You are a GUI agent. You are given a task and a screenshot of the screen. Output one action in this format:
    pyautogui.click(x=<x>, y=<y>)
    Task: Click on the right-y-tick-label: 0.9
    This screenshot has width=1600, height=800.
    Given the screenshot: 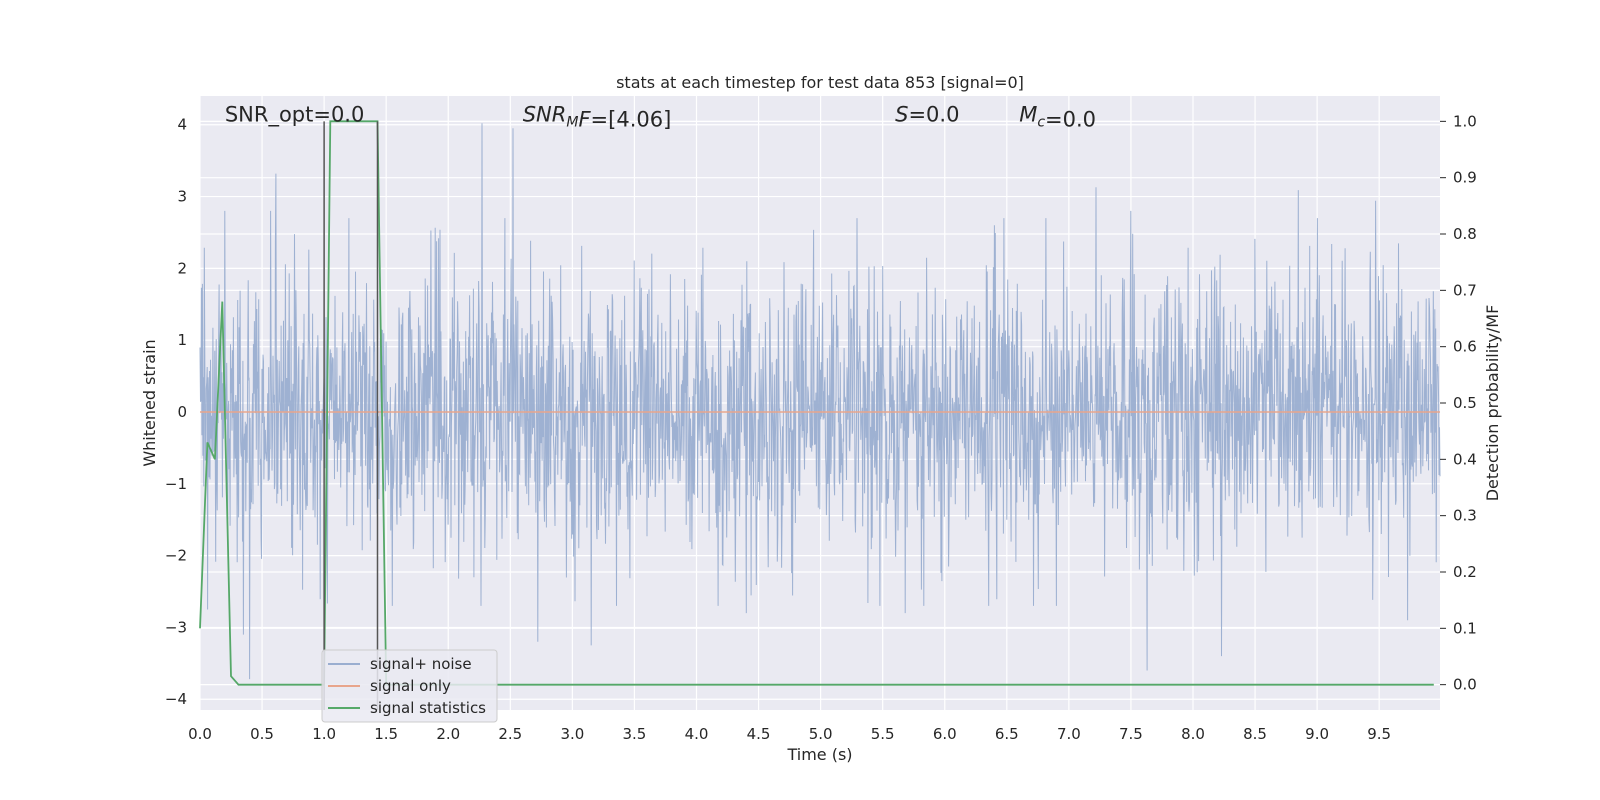 What is the action you would take?
    pyautogui.click(x=1465, y=178)
    